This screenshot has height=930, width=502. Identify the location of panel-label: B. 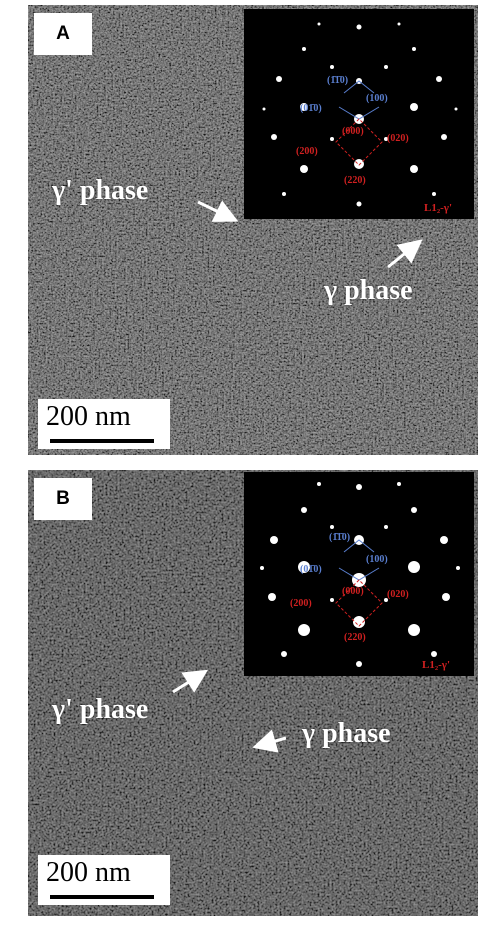
(63, 499).